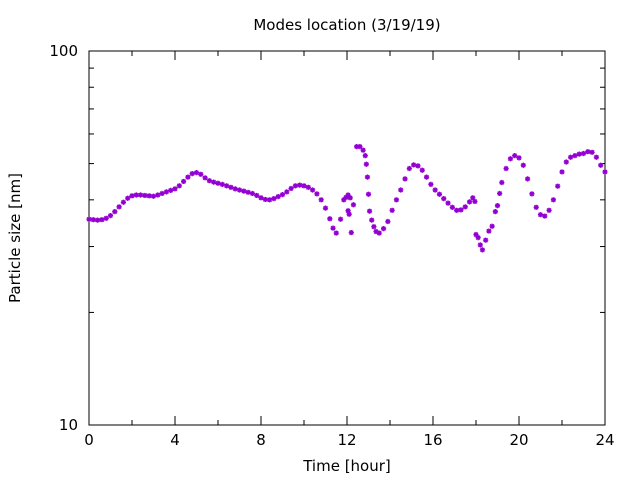  Describe the element at coordinates (63, 51) in the screenshot. I see `y-tick-label: 100` at that location.